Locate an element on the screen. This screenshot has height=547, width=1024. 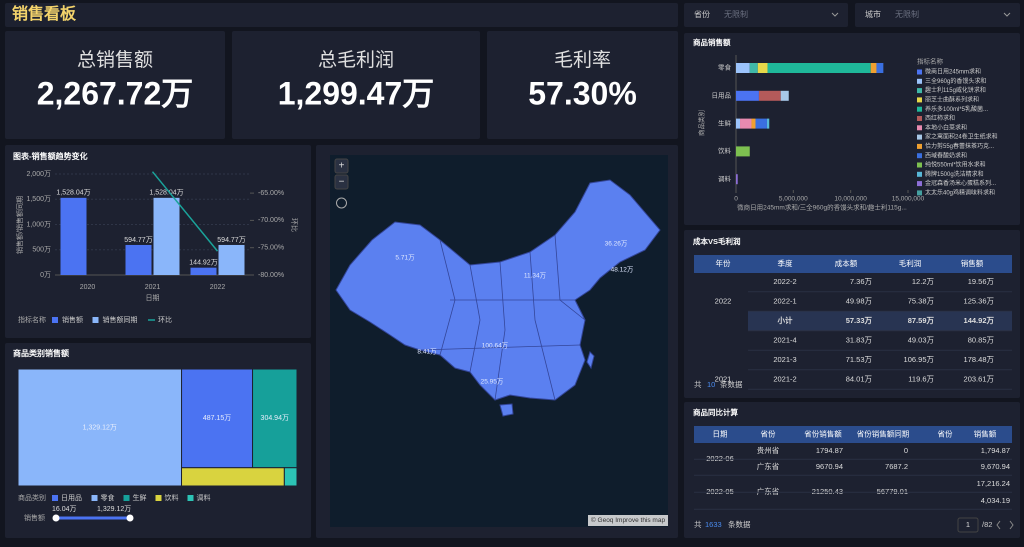
table-cell: 125.36万 is located at coordinates (979, 300).